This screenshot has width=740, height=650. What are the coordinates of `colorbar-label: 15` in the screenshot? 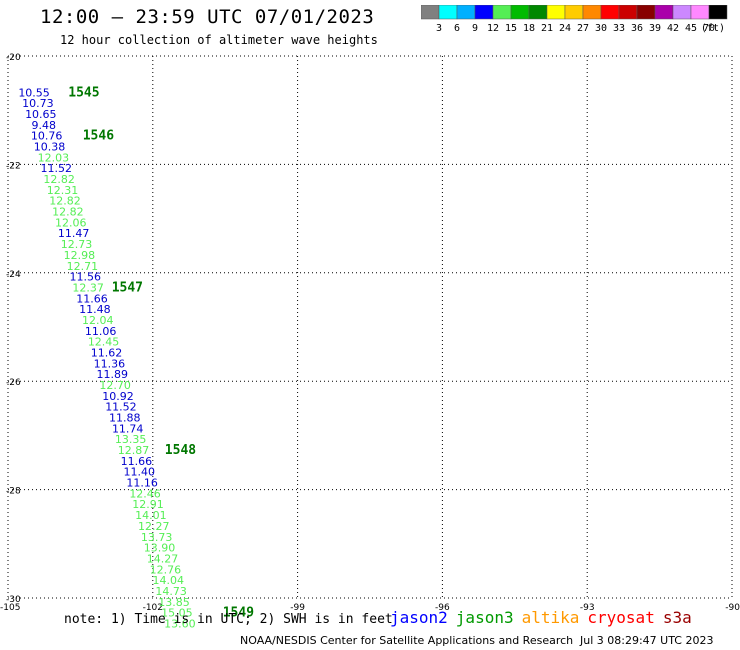 It's located at (511, 28).